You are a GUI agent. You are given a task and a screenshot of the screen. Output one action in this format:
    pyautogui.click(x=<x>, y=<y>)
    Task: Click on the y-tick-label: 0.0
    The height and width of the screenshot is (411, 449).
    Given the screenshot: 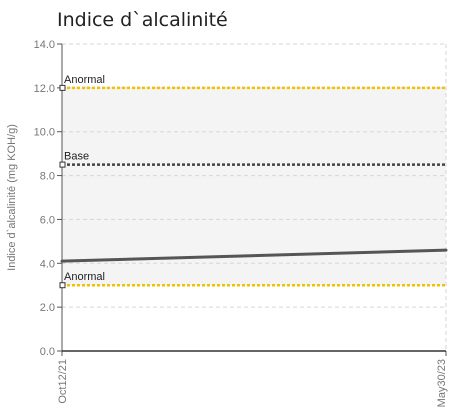 What is the action you would take?
    pyautogui.click(x=47, y=352)
    